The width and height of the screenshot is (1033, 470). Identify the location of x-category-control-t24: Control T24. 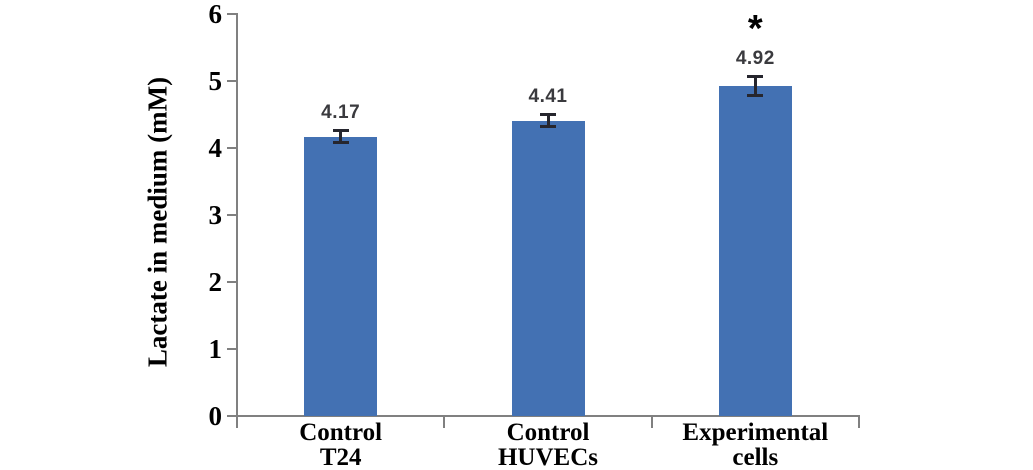
(341, 445).